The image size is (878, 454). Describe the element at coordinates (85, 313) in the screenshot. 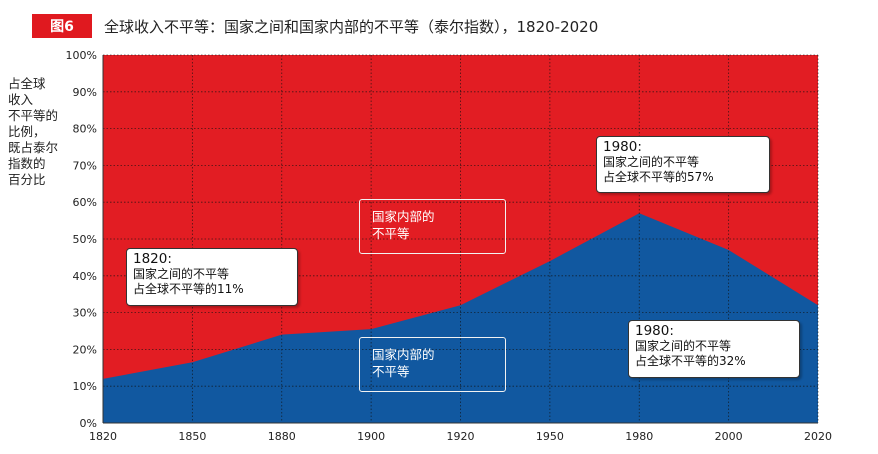

I see `y-tick-label: 30%` at that location.